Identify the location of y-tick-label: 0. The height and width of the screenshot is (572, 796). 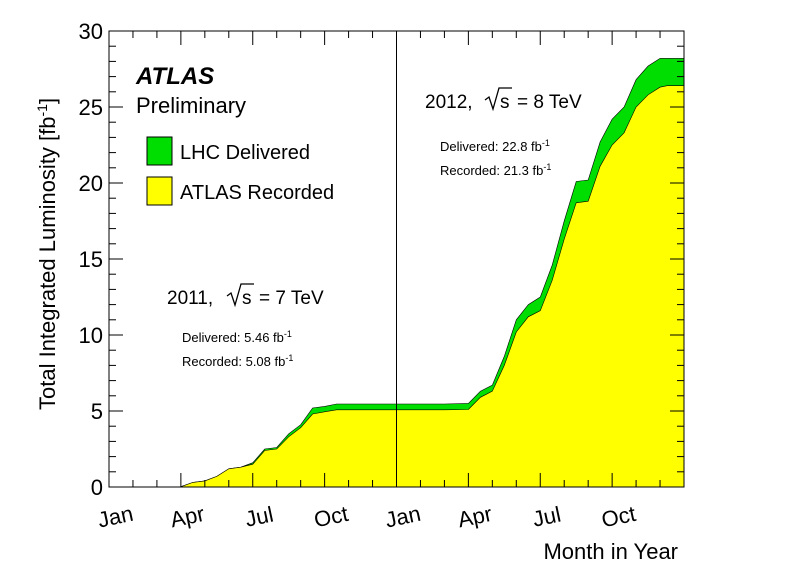
(97, 487).